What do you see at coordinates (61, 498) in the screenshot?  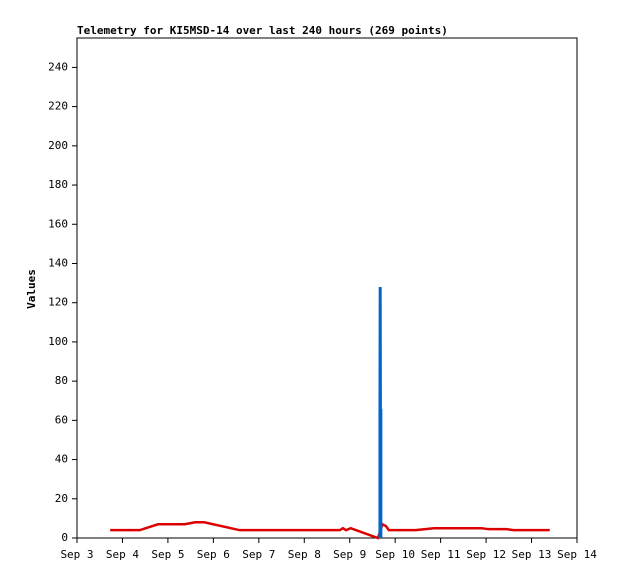 I see `y-tick-label: 20` at bounding box center [61, 498].